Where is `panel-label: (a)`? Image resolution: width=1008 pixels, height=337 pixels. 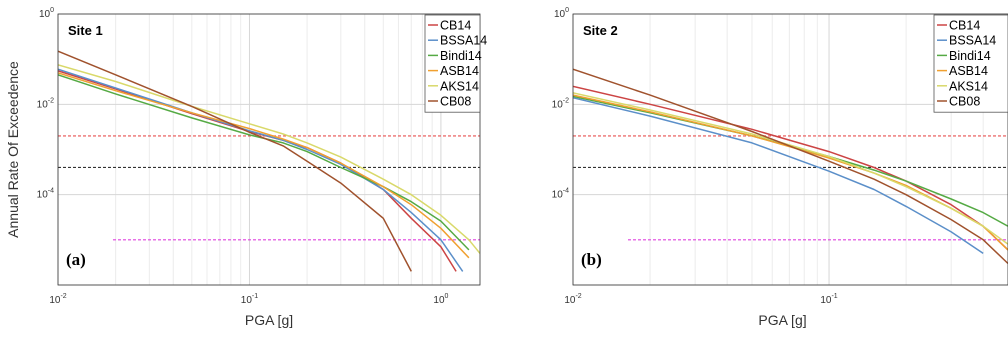 panel-label: (a) is located at coordinates (76, 259).